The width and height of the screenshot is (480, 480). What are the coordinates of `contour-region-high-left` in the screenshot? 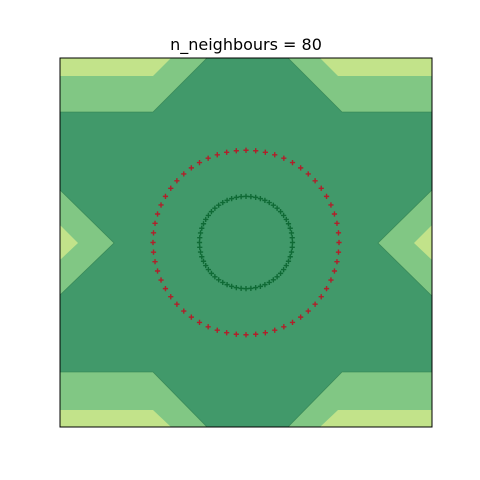 It's located at (69, 242).